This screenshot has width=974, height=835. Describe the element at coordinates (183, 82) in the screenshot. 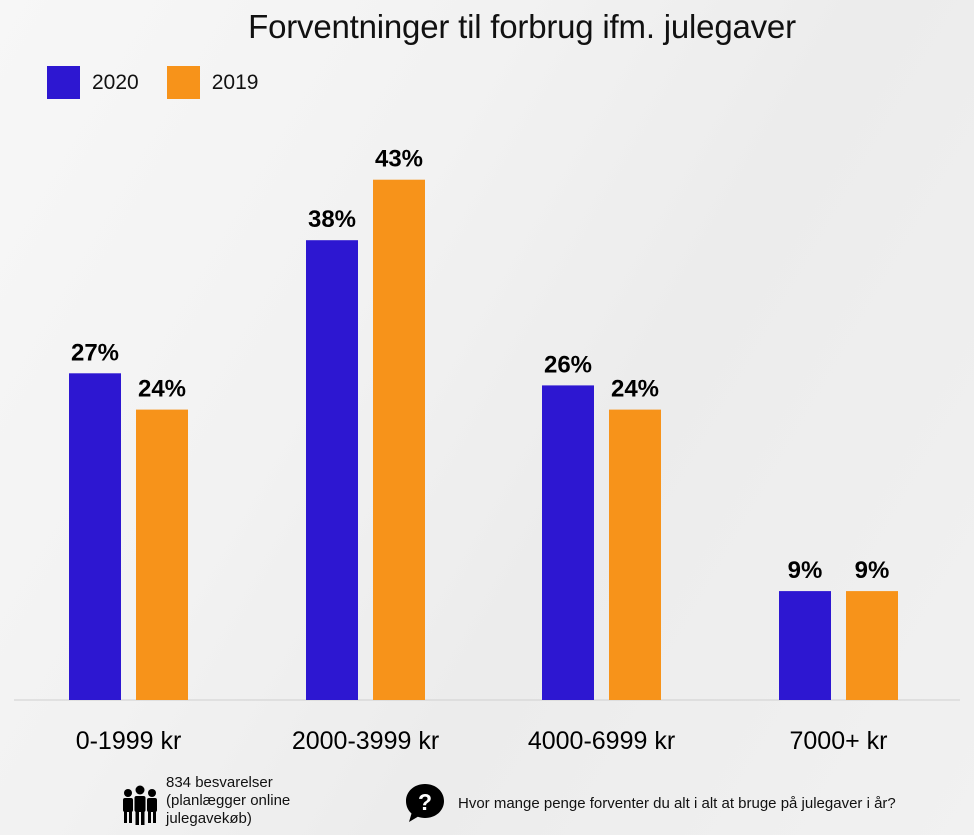

I see `legend-swatch-2019` at that location.